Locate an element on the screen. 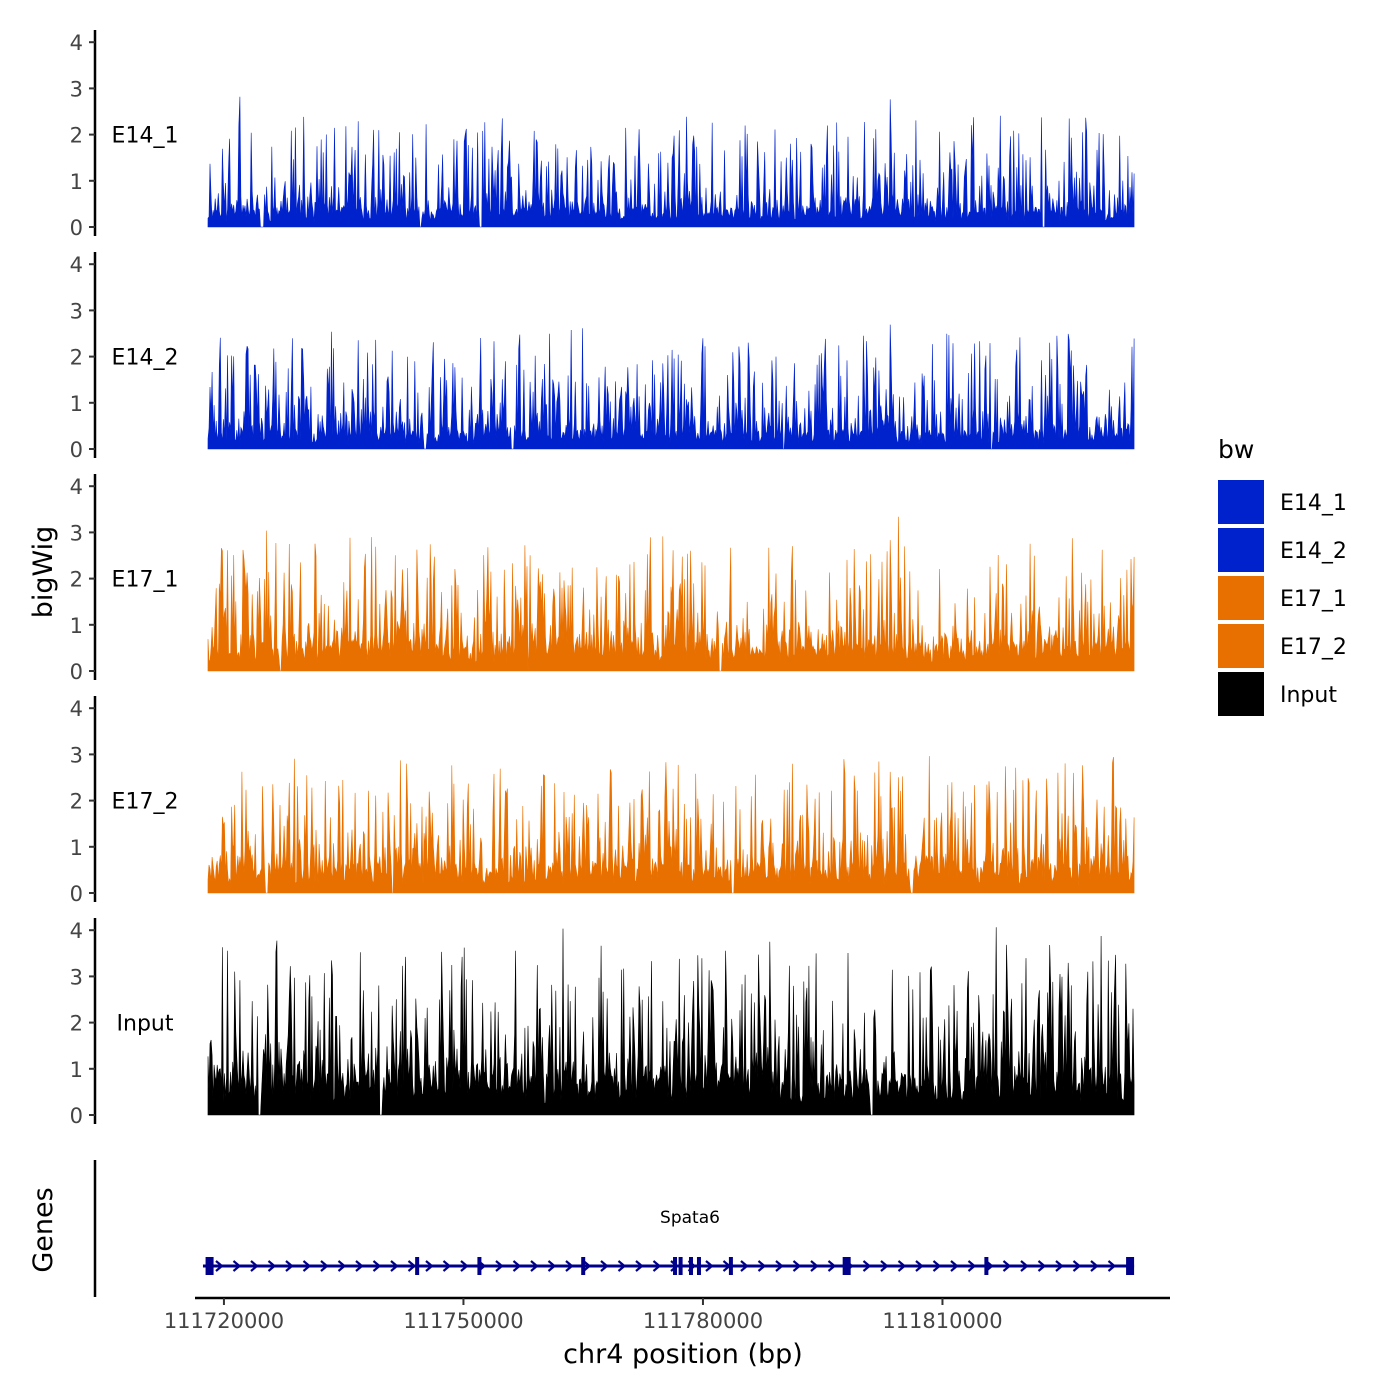  track-label: E14_2 is located at coordinates (145, 358).